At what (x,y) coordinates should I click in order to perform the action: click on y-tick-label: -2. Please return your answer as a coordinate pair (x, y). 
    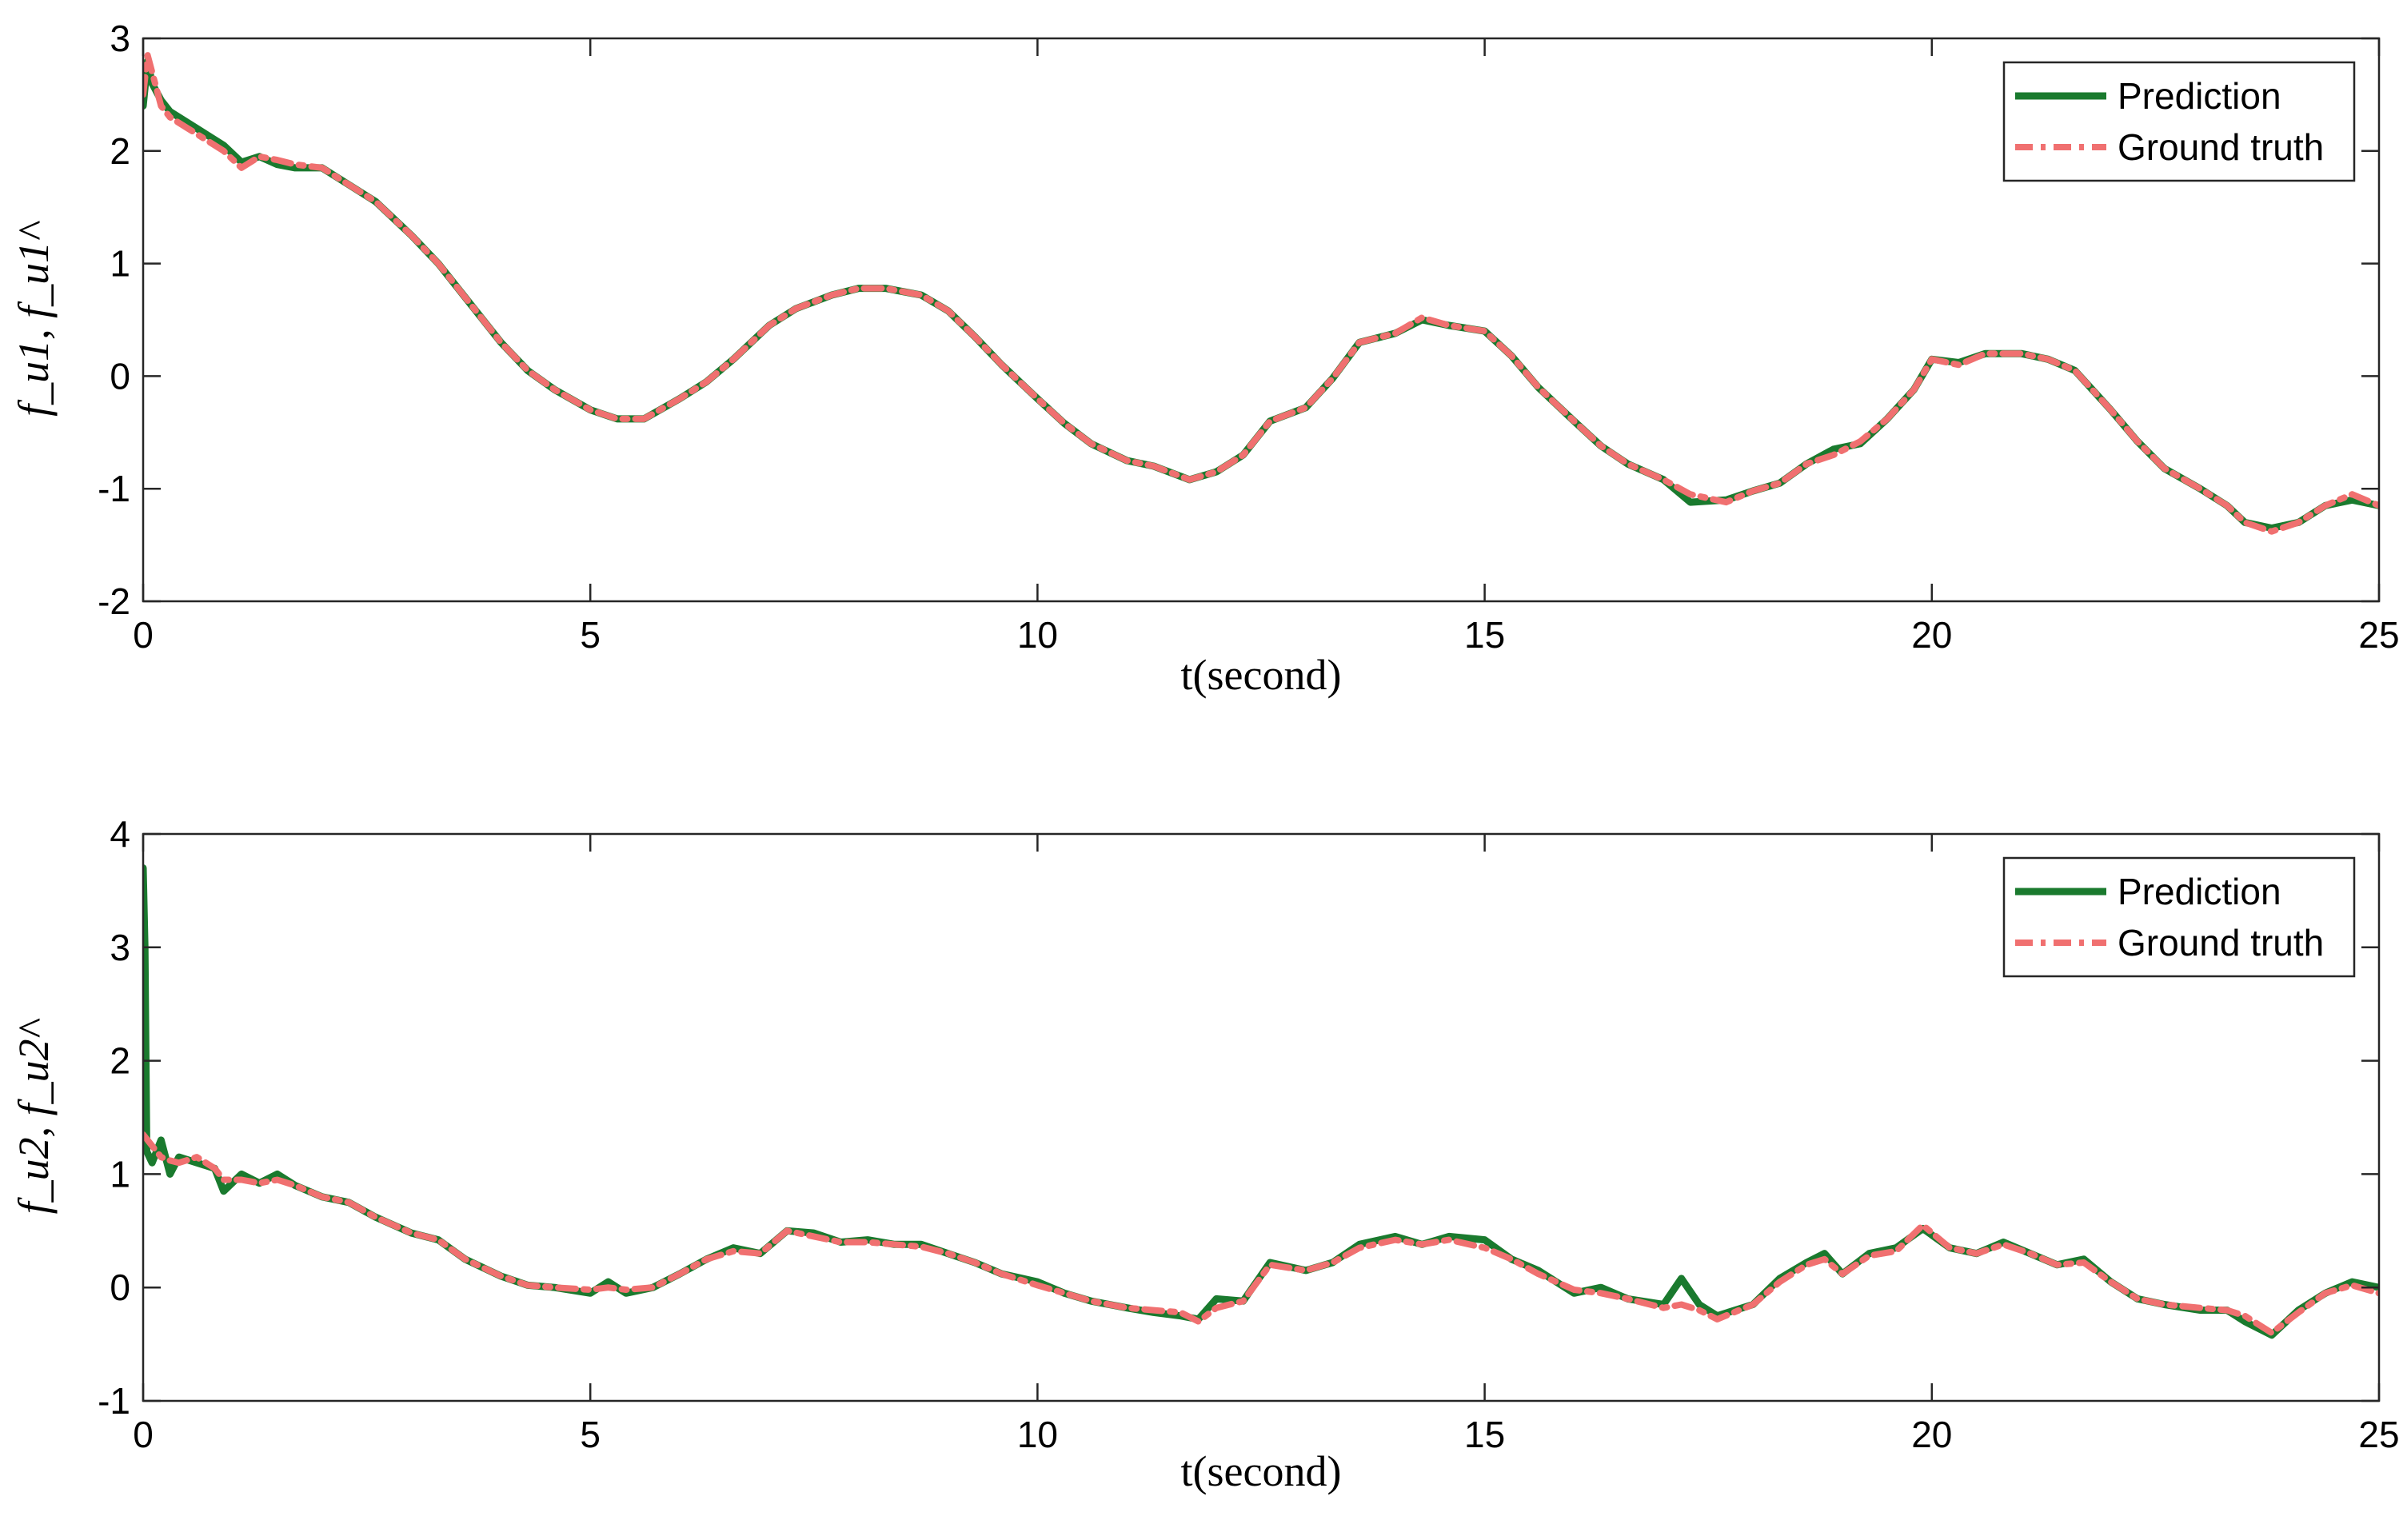
    Looking at the image, I should click on (114, 601).